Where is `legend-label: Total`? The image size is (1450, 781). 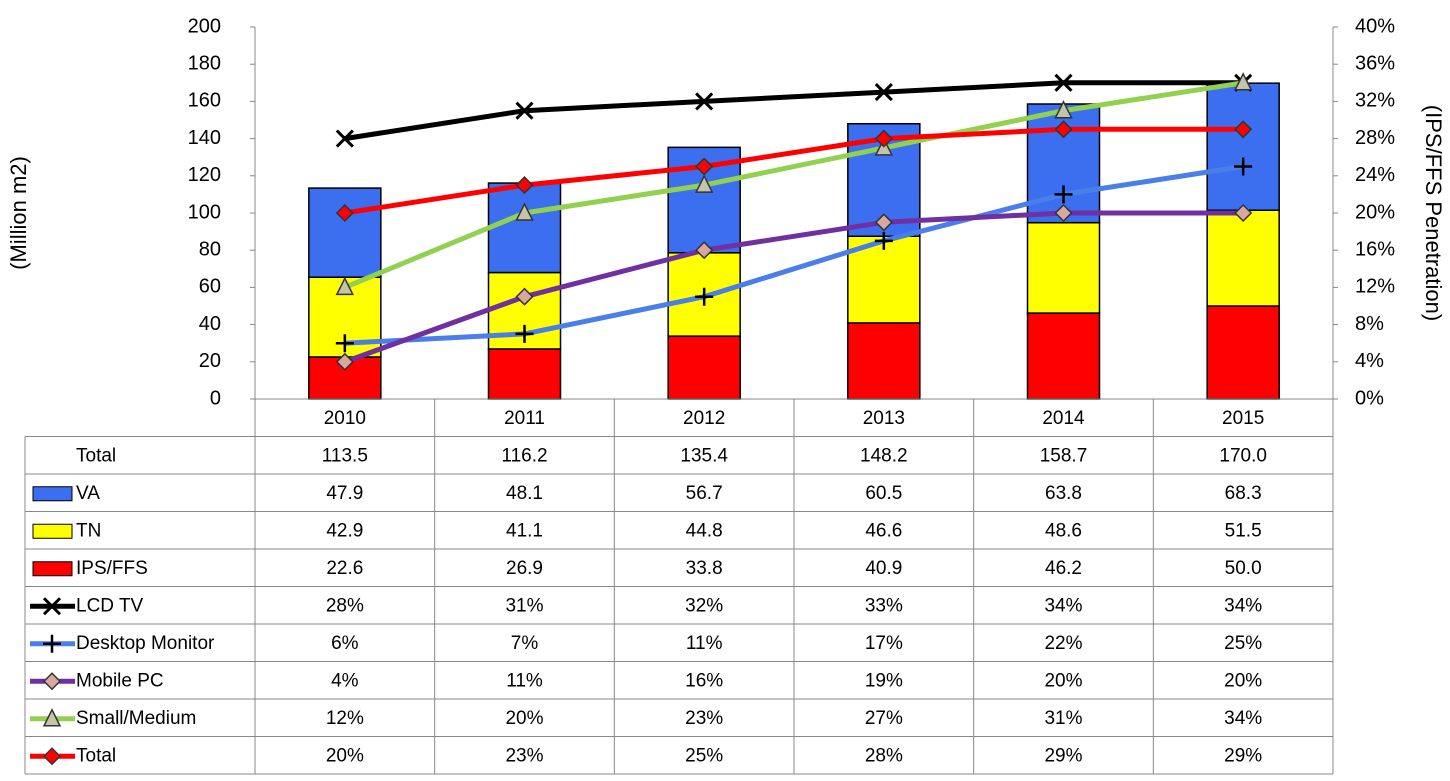 legend-label: Total is located at coordinates (96, 755).